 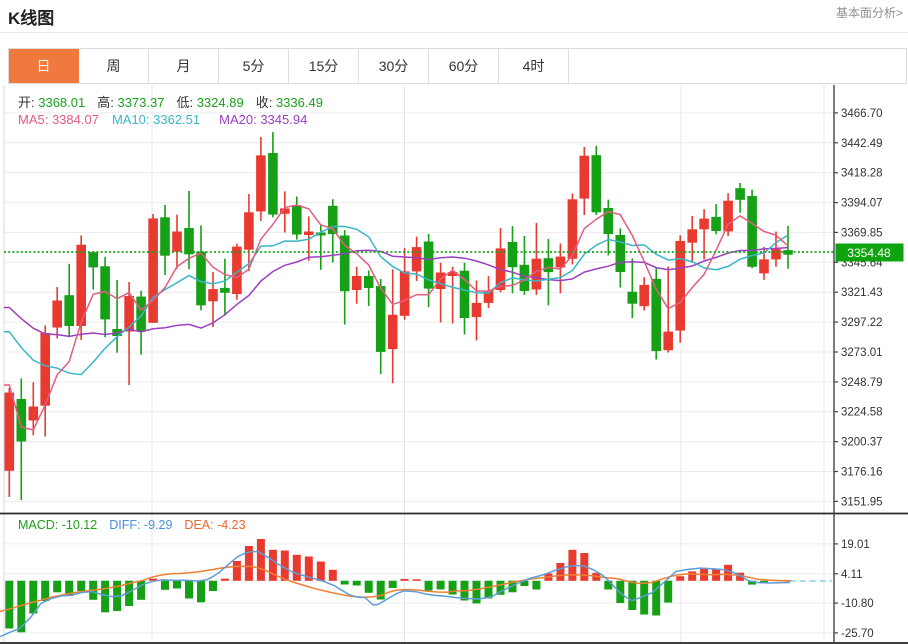 What do you see at coordinates (862, 174) in the screenshot?
I see `svg-text: 3418.28` at bounding box center [862, 174].